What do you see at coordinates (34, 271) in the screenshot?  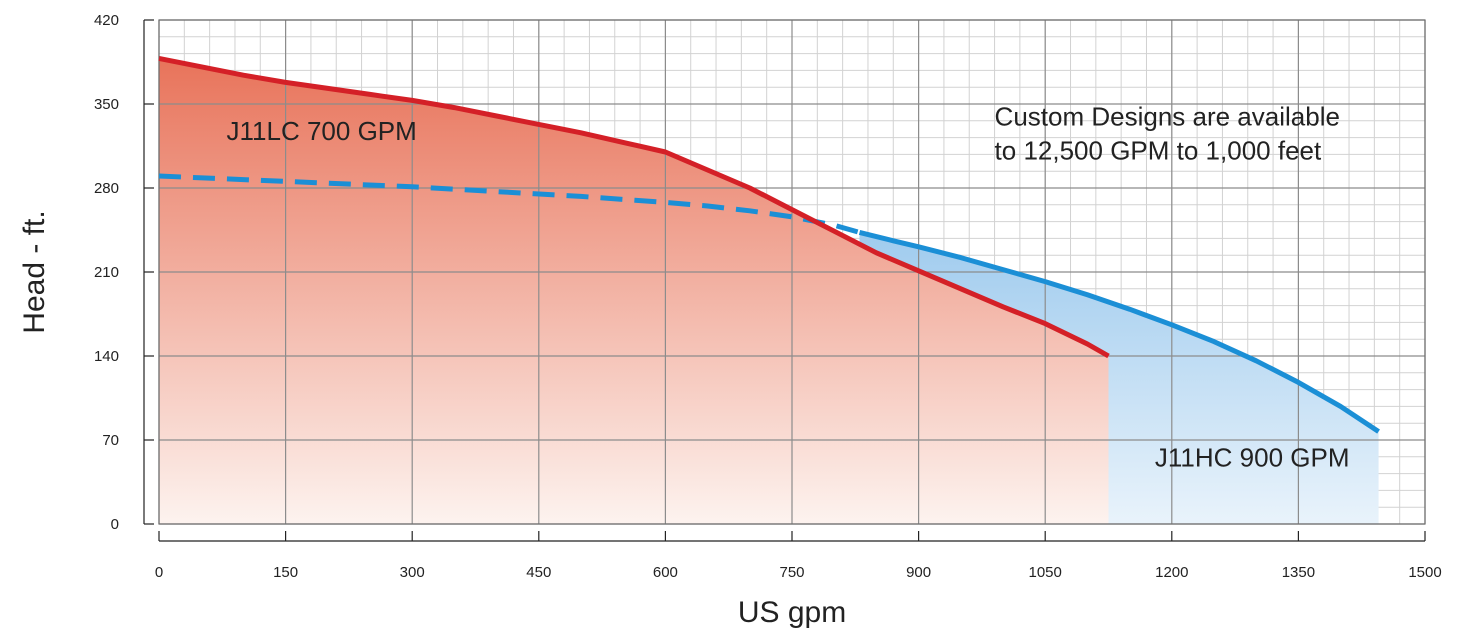 I see `y-axis-title: Head - ft.` at bounding box center [34, 271].